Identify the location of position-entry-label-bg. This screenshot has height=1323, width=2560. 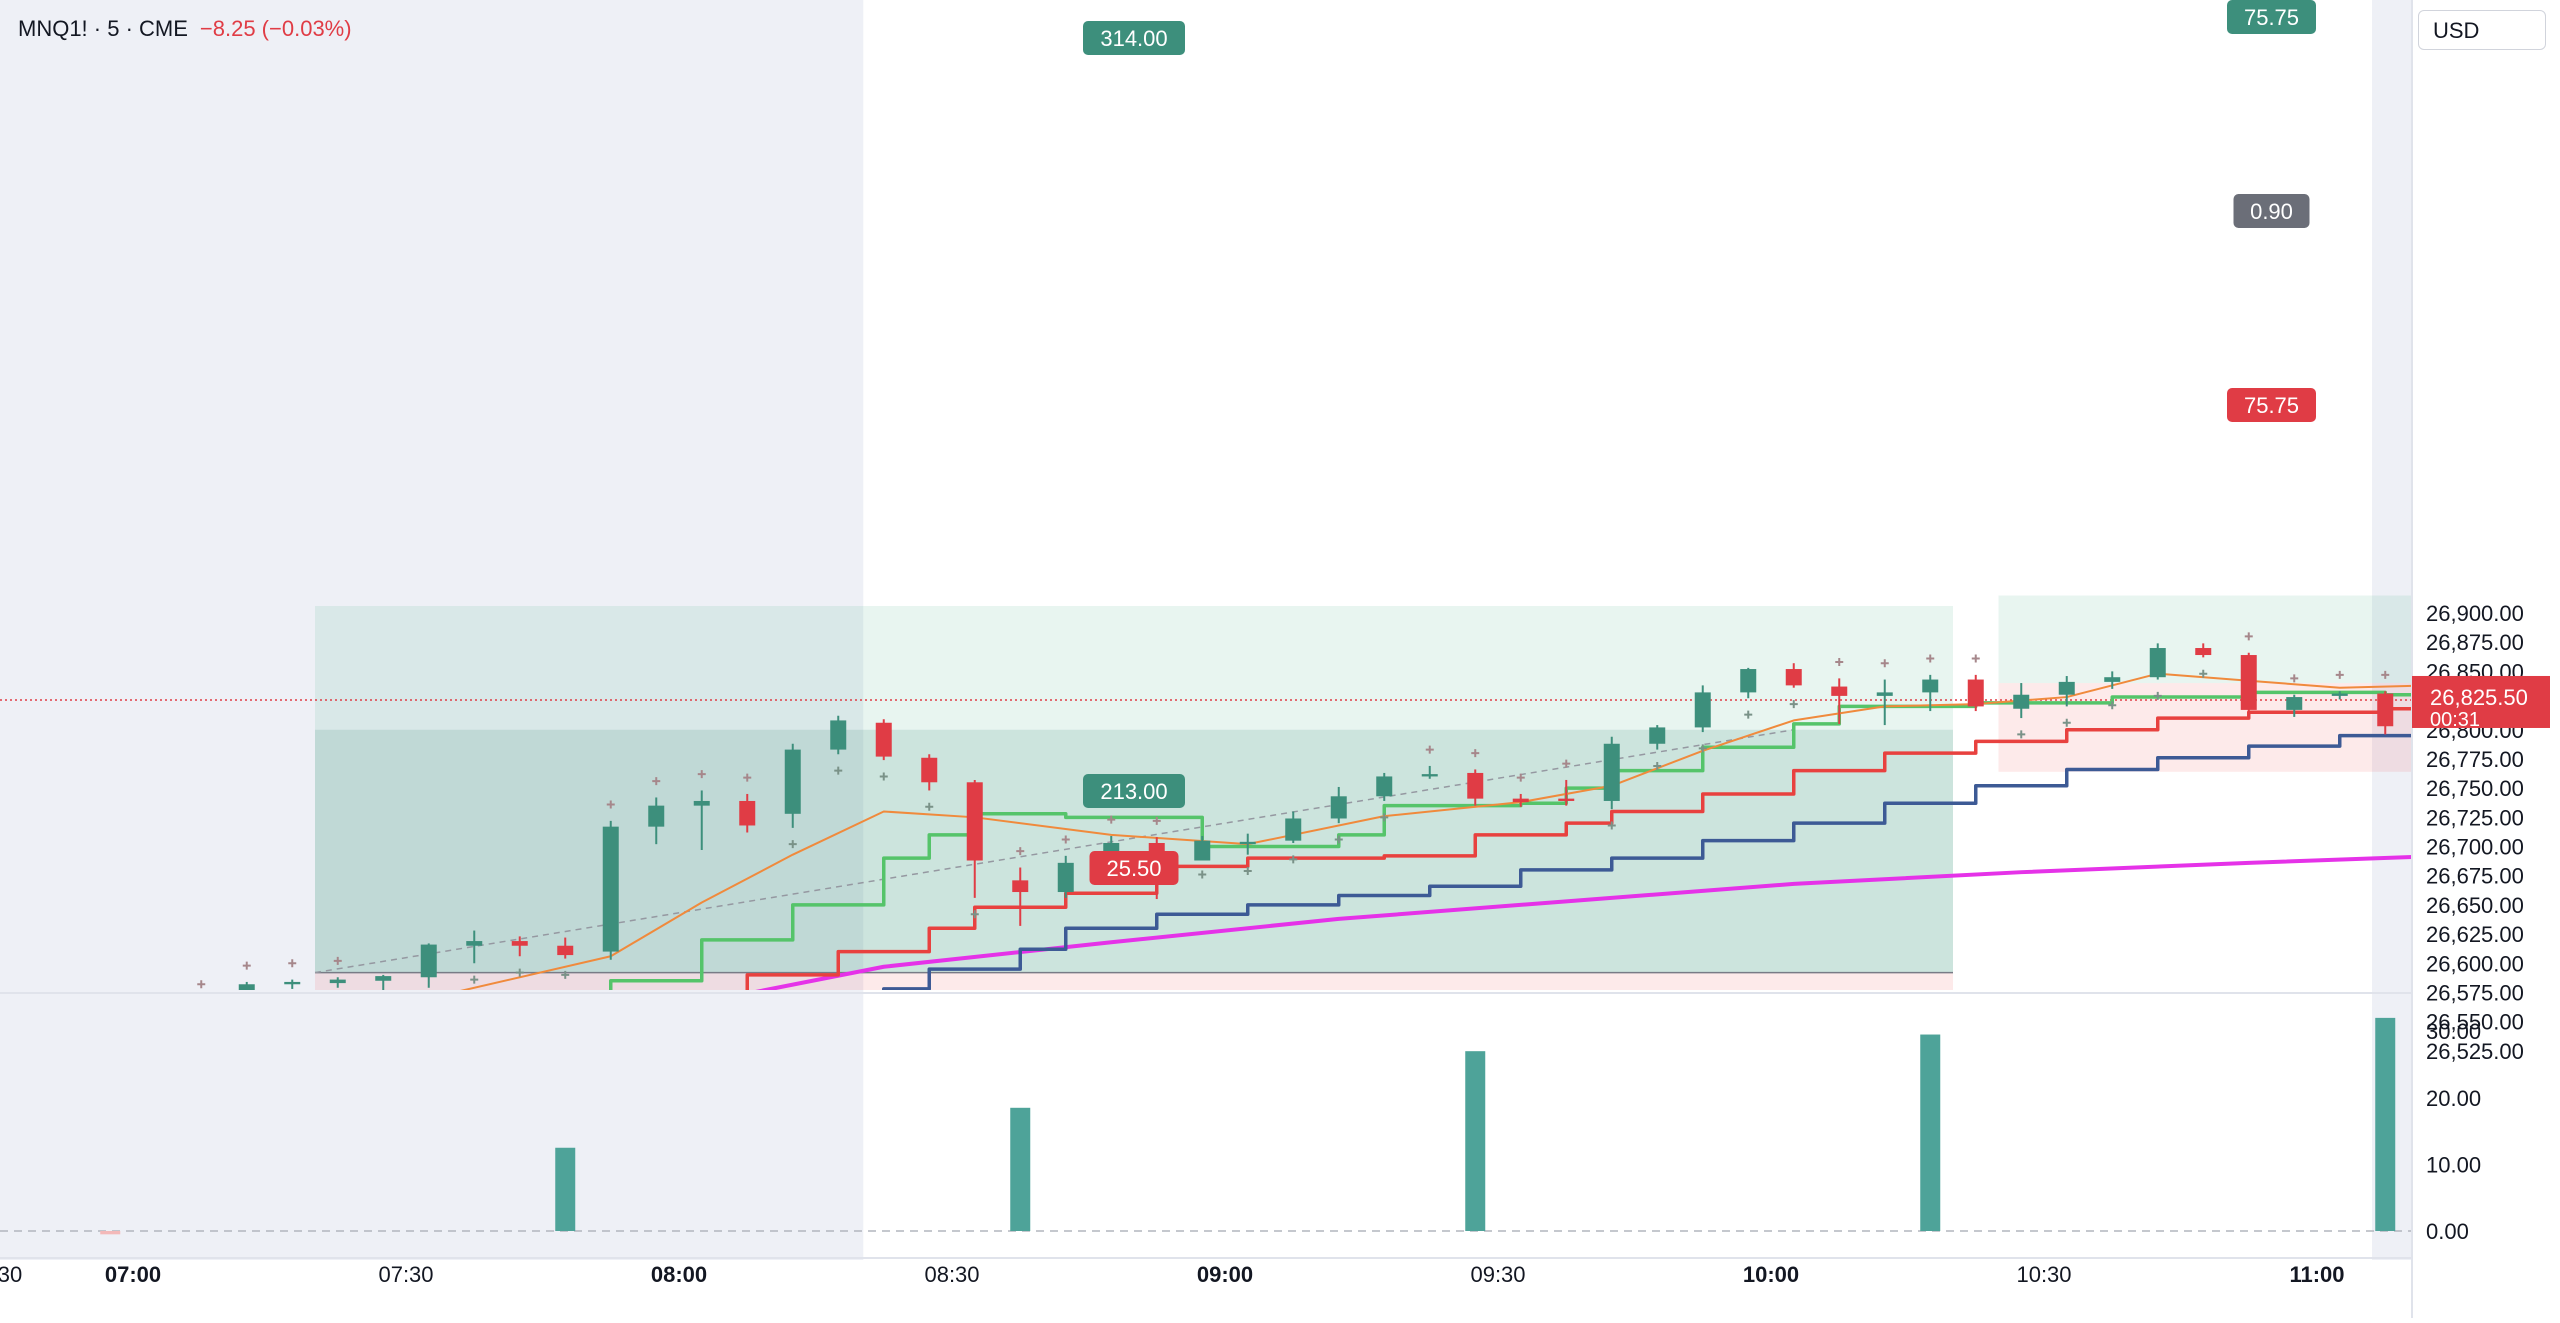
(1134, 791).